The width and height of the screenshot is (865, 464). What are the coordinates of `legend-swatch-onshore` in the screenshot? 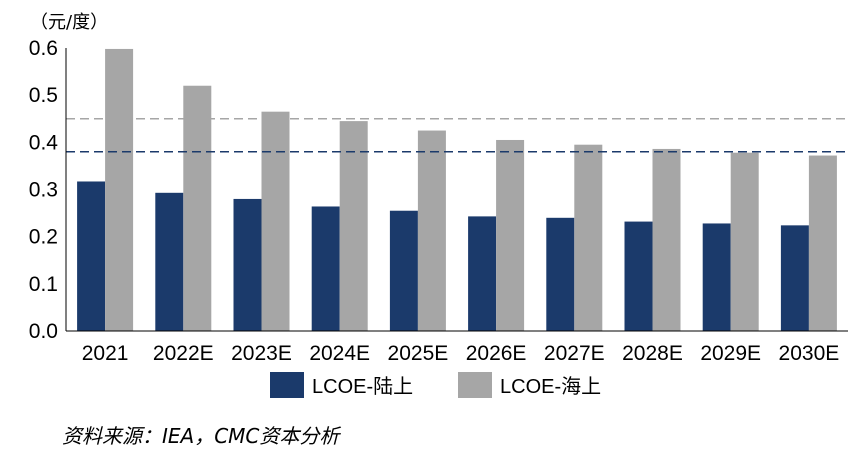 It's located at (287, 385).